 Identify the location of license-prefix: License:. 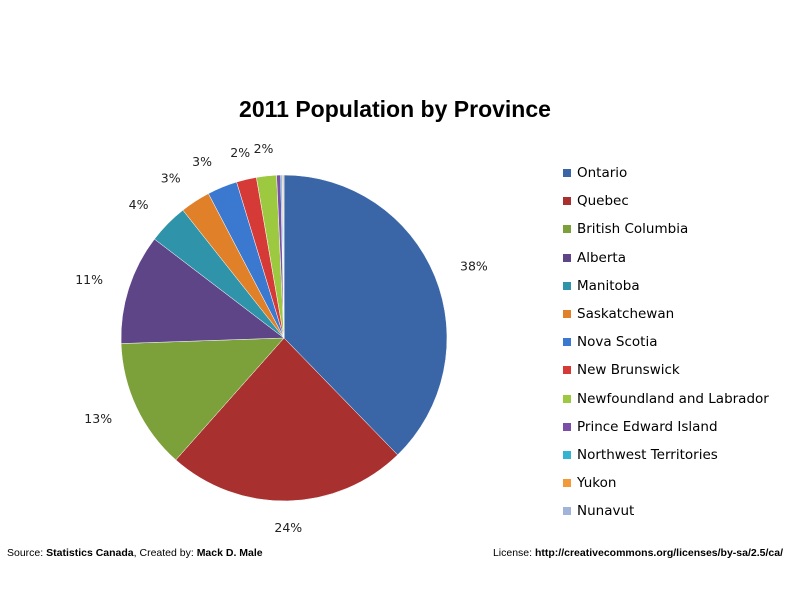
(513, 553).